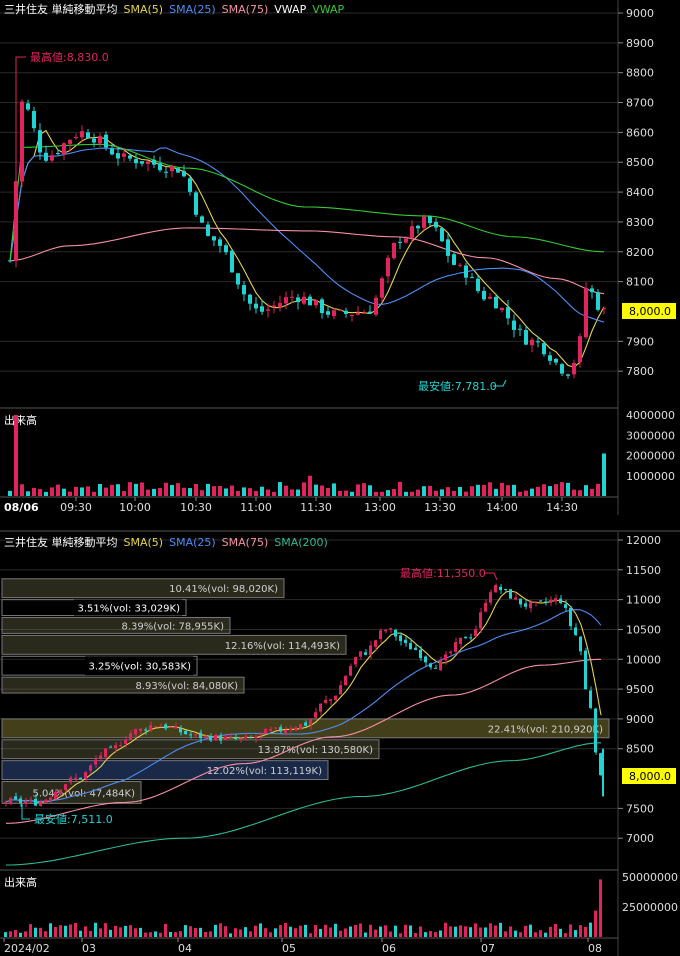  I want to click on intraday-legend: 三井住友 単純移動平均 SMA(5) SMA(25) SMA(75) VWAP VWAP, so click(174, 9).